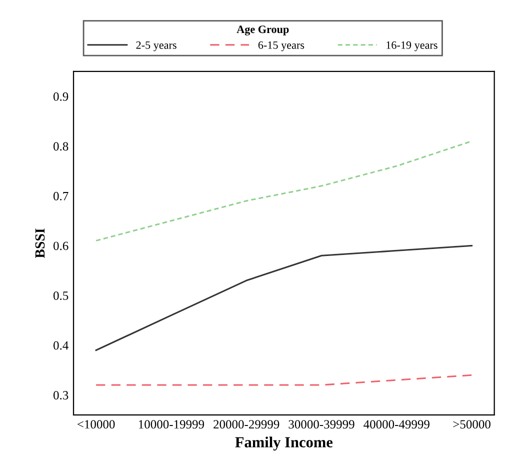 The height and width of the screenshot is (461, 507). Describe the element at coordinates (397, 424) in the screenshot. I see `x-tick-label: 40000-49999` at that location.